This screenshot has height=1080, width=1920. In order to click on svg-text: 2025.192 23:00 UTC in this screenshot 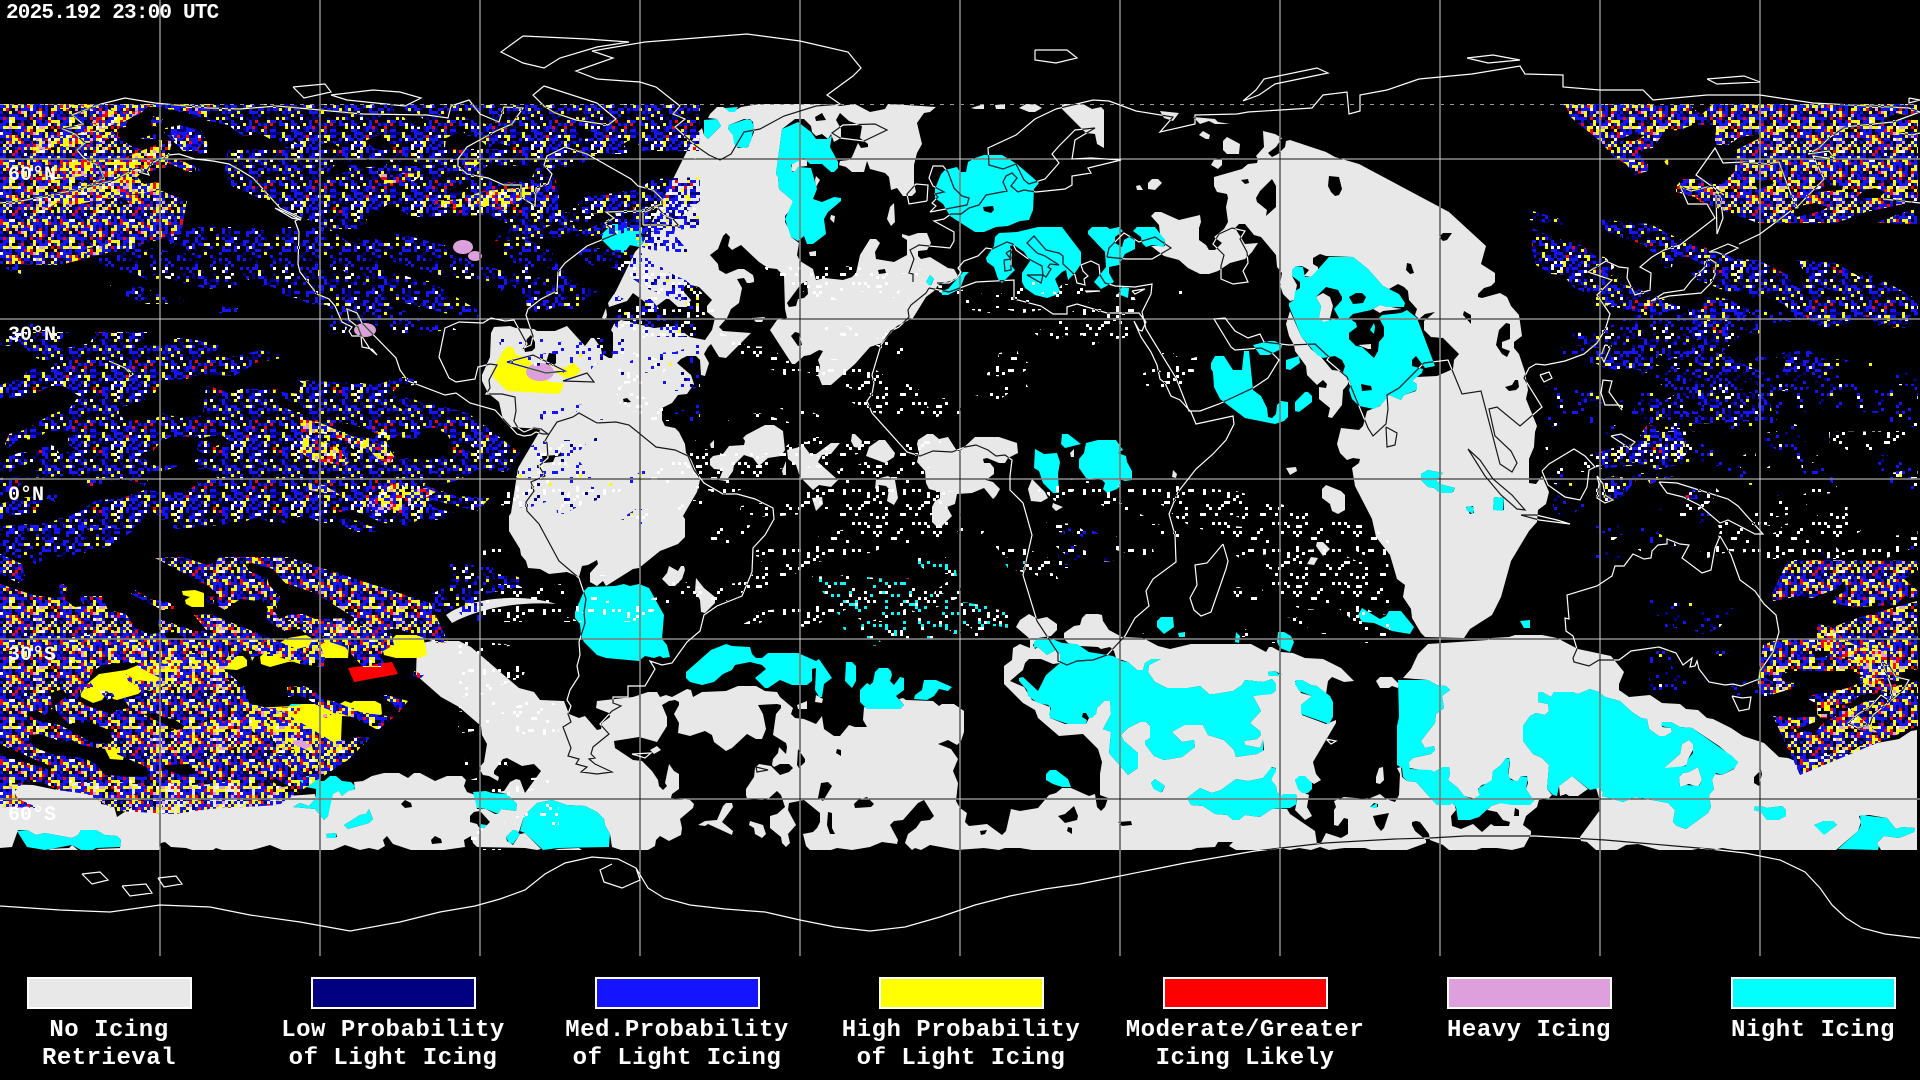, I will do `click(113, 13)`.